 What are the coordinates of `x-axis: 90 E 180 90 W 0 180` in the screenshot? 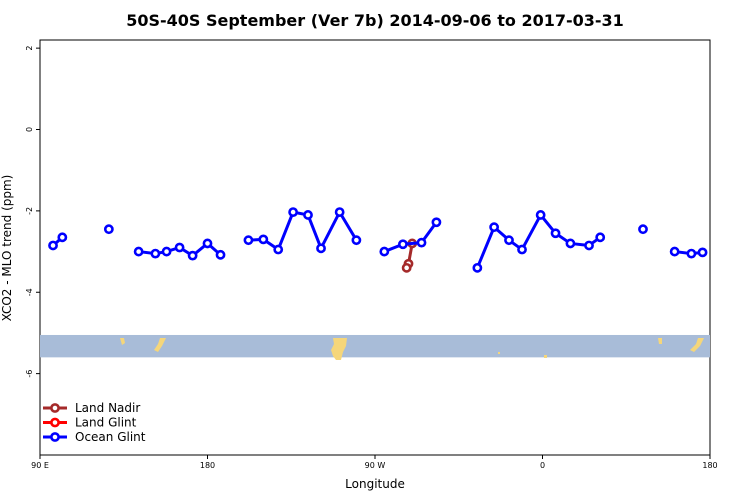 It's located at (374, 462).